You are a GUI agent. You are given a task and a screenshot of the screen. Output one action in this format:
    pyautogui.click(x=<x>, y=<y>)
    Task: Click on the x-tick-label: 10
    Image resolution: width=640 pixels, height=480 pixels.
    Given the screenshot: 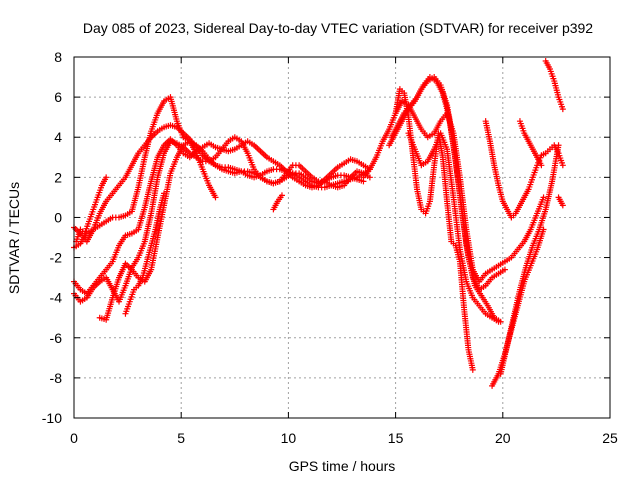 What is the action you would take?
    pyautogui.click(x=289, y=438)
    